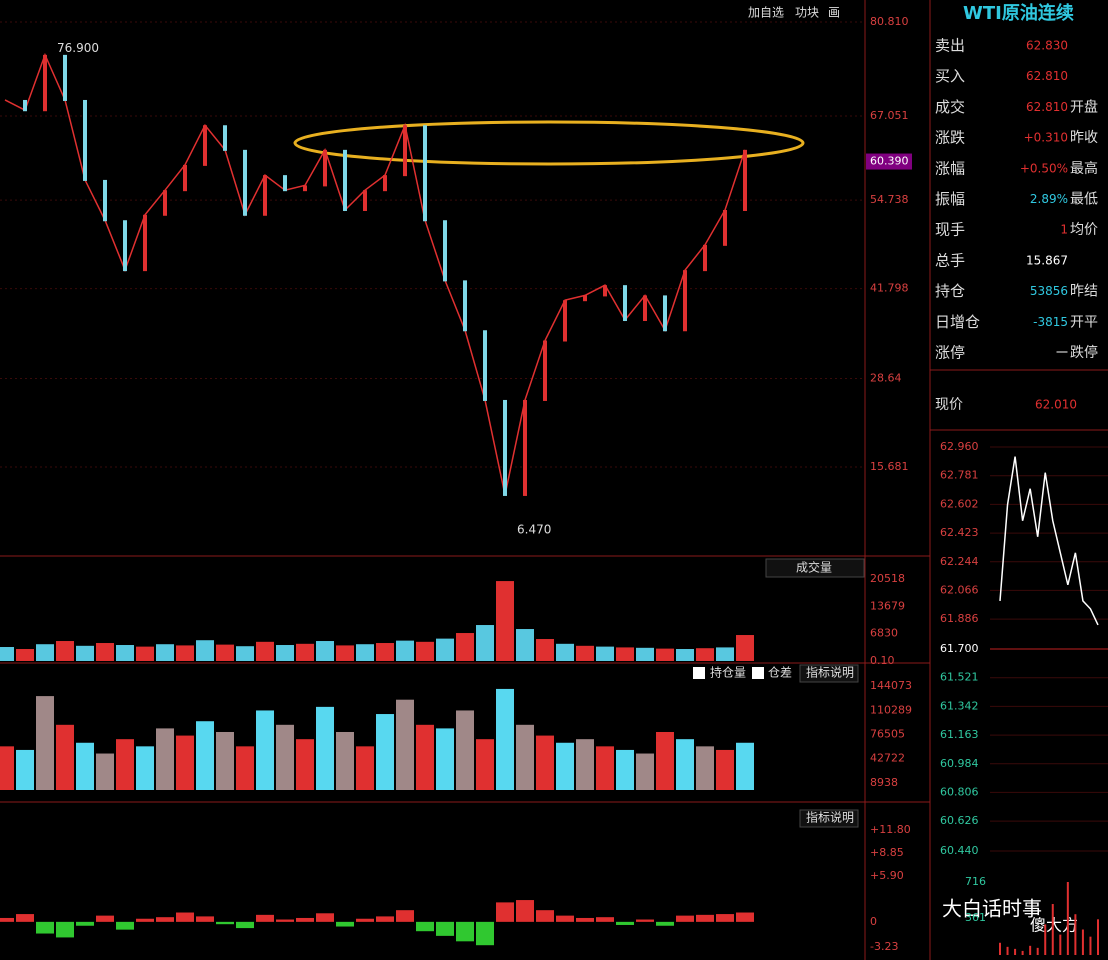  What do you see at coordinates (766, 13) in the screenshot?
I see `toolbar-item: 加自选` at bounding box center [766, 13].